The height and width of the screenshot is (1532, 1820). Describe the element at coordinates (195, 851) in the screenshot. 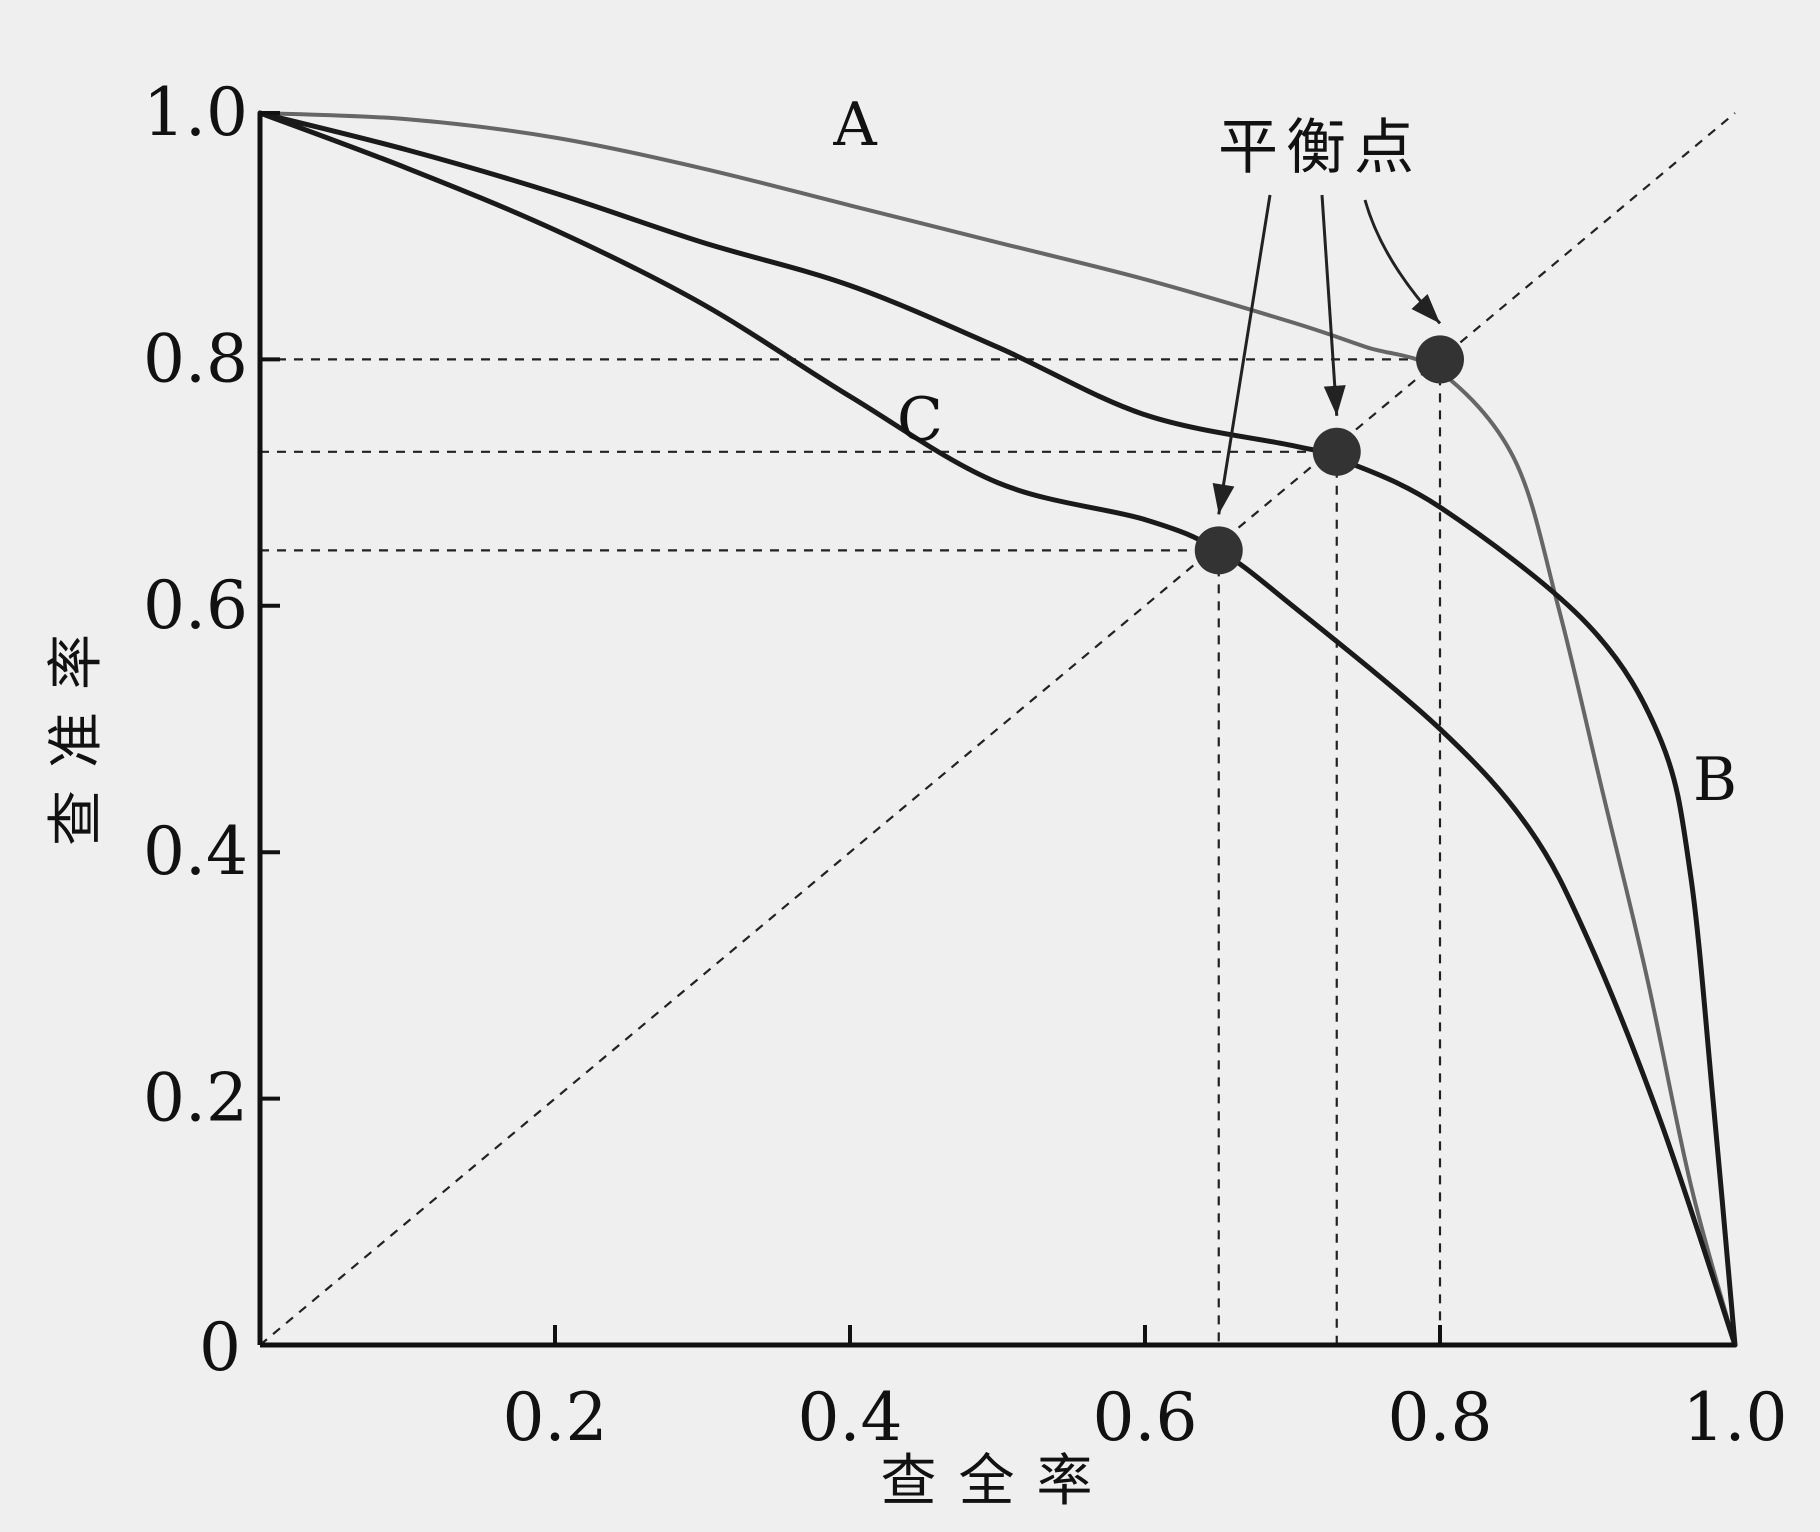

I see `y-tick-label: 0.4` at that location.